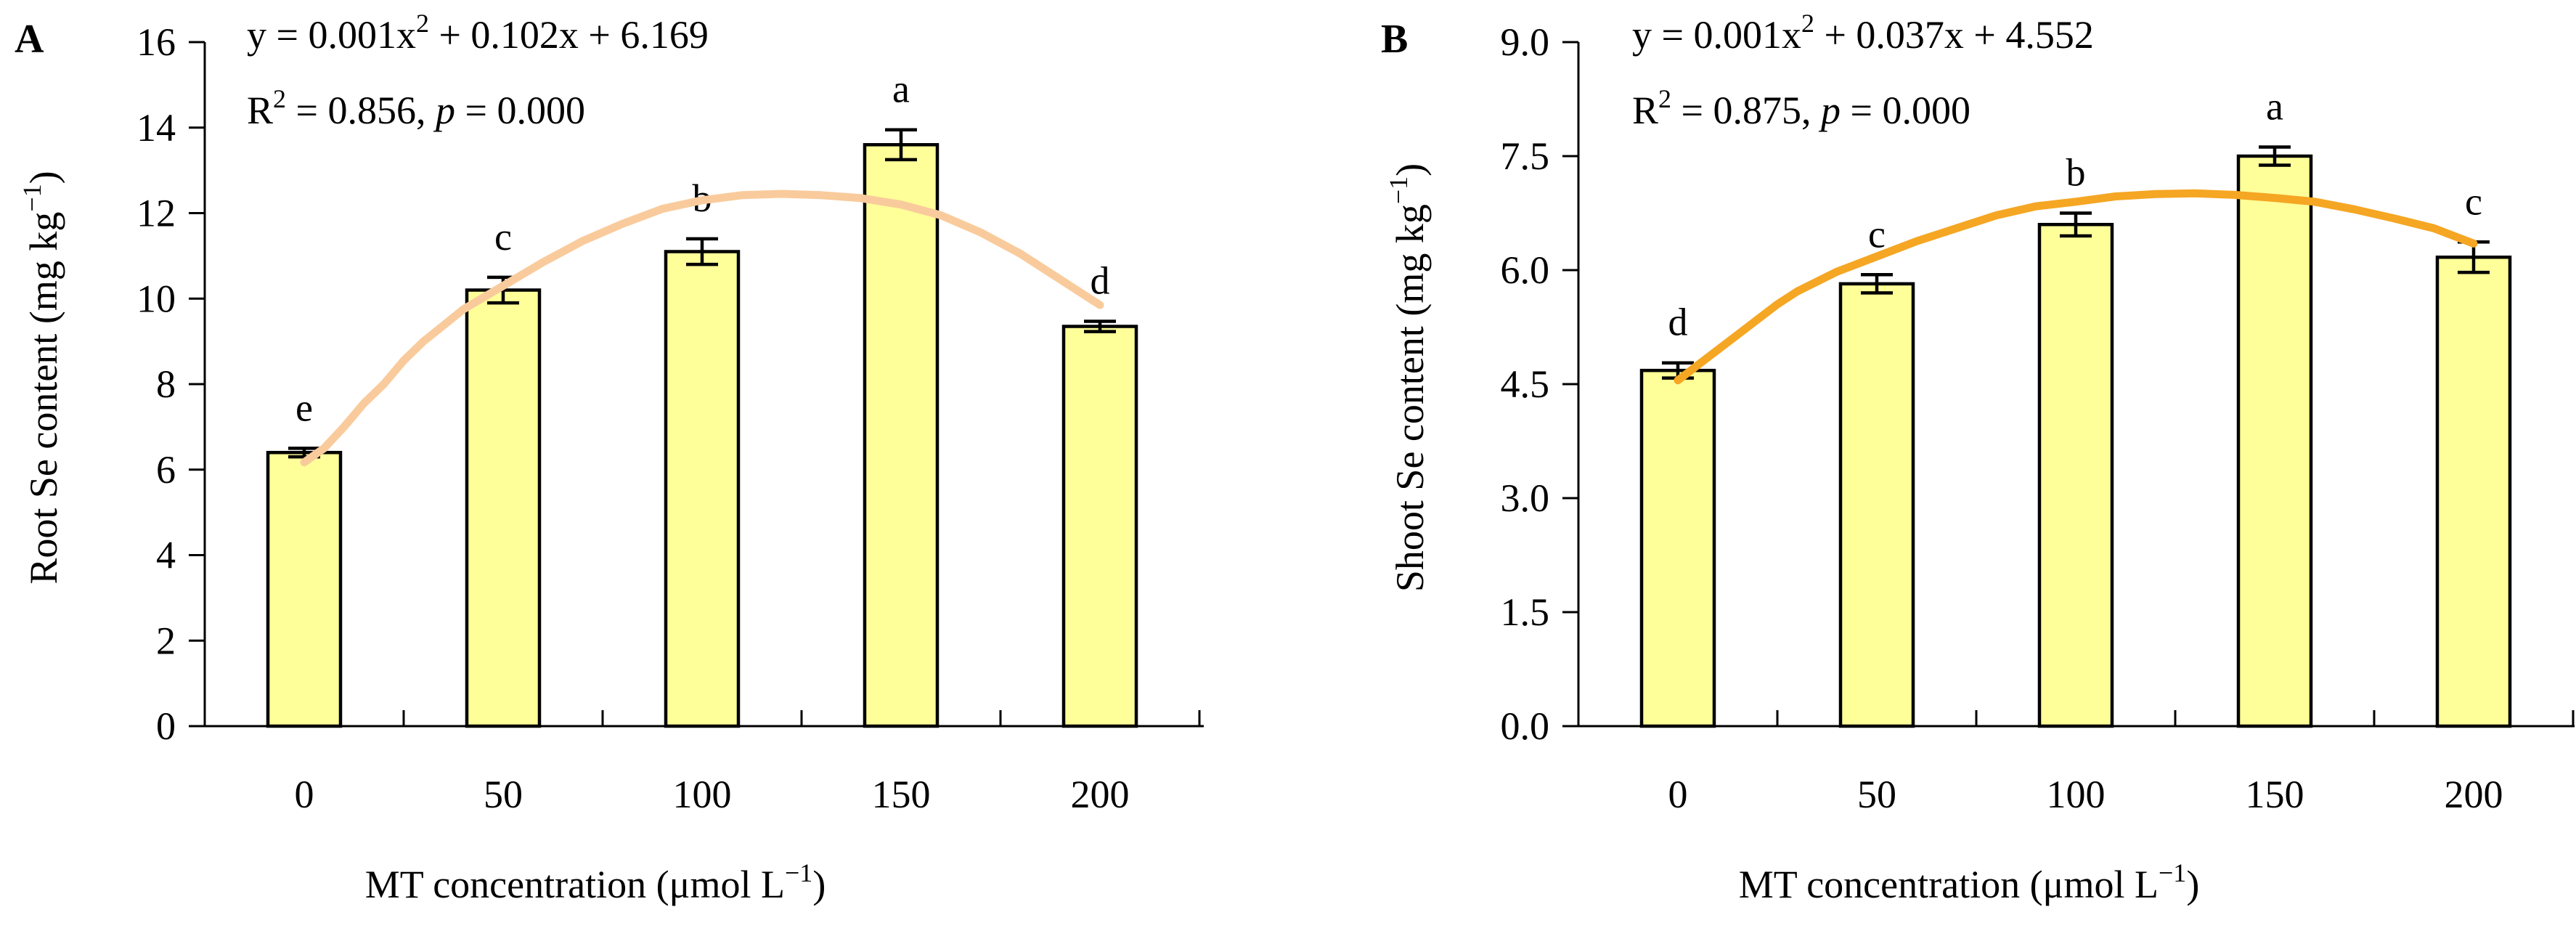  Describe the element at coordinates (43, 178) in the screenshot. I see `y-axis-title-a-close: )` at that location.